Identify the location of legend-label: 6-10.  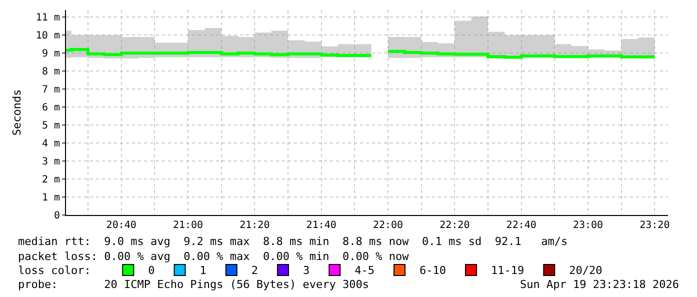
(433, 271).